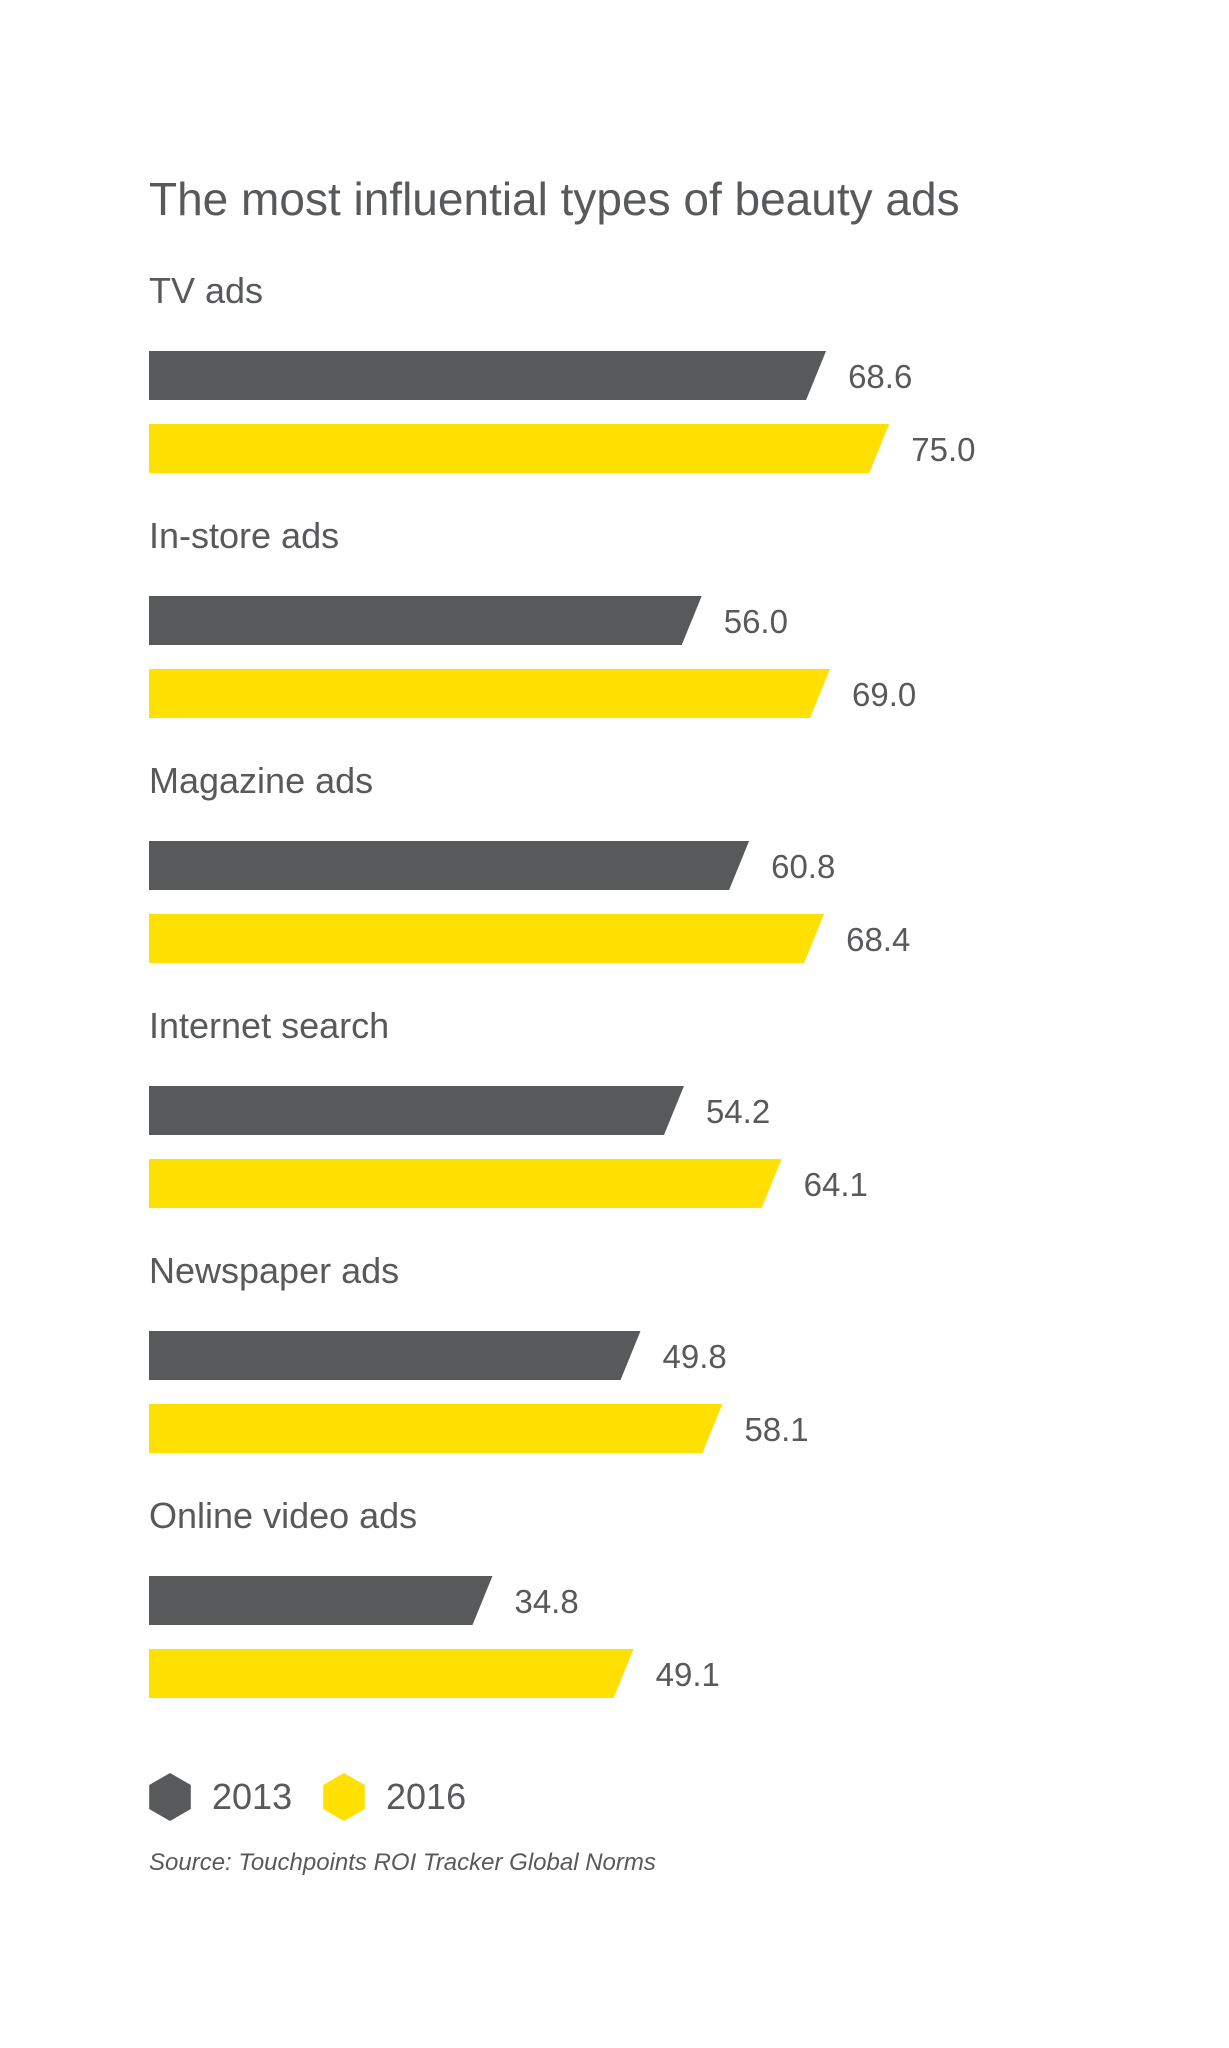 This screenshot has height=2048, width=1229. What do you see at coordinates (425, 620) in the screenshot?
I see `bar-2013-in-store-ads` at bounding box center [425, 620].